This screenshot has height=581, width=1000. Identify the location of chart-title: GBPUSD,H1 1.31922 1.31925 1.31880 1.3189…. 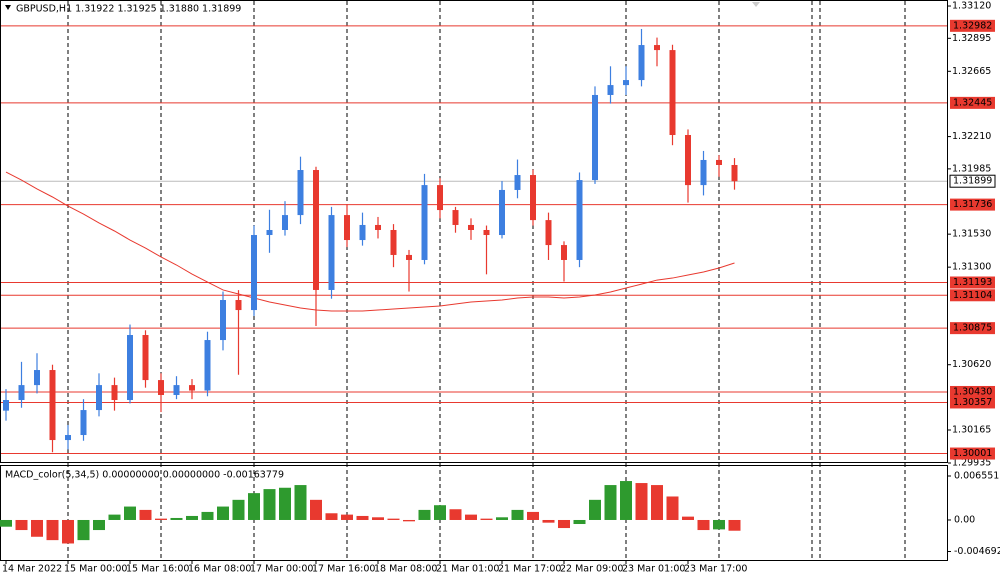
(128, 9).